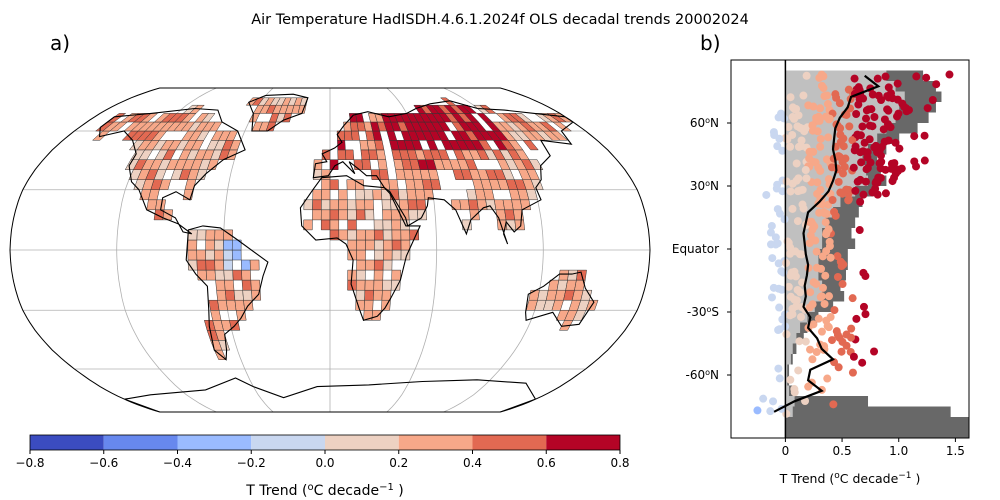 This screenshot has height=500, width=1000. What do you see at coordinates (398, 463) in the screenshot?
I see `colorbar-tick-label: 0.2` at bounding box center [398, 463].